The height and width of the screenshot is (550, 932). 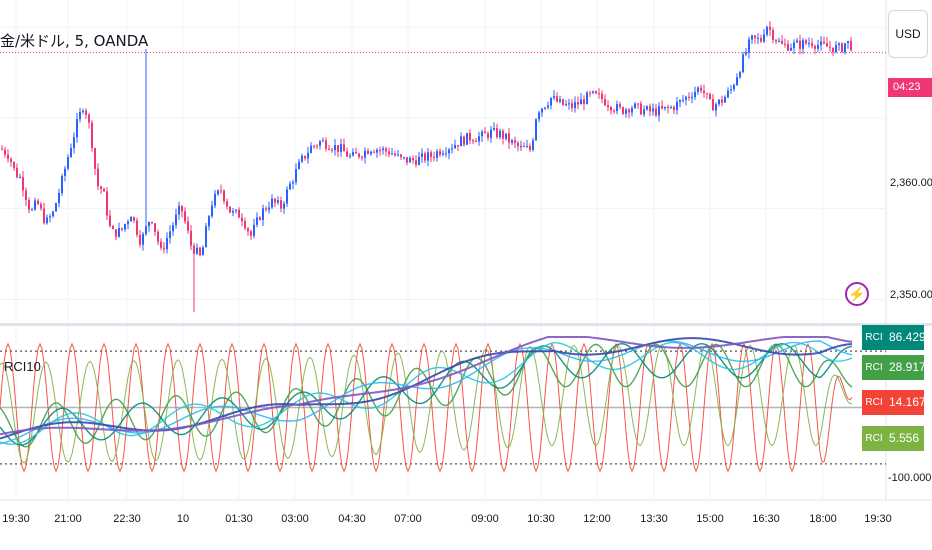 What do you see at coordinates (910, 87) in the screenshot?
I see `countdown-badge: 04:23` at bounding box center [910, 87].